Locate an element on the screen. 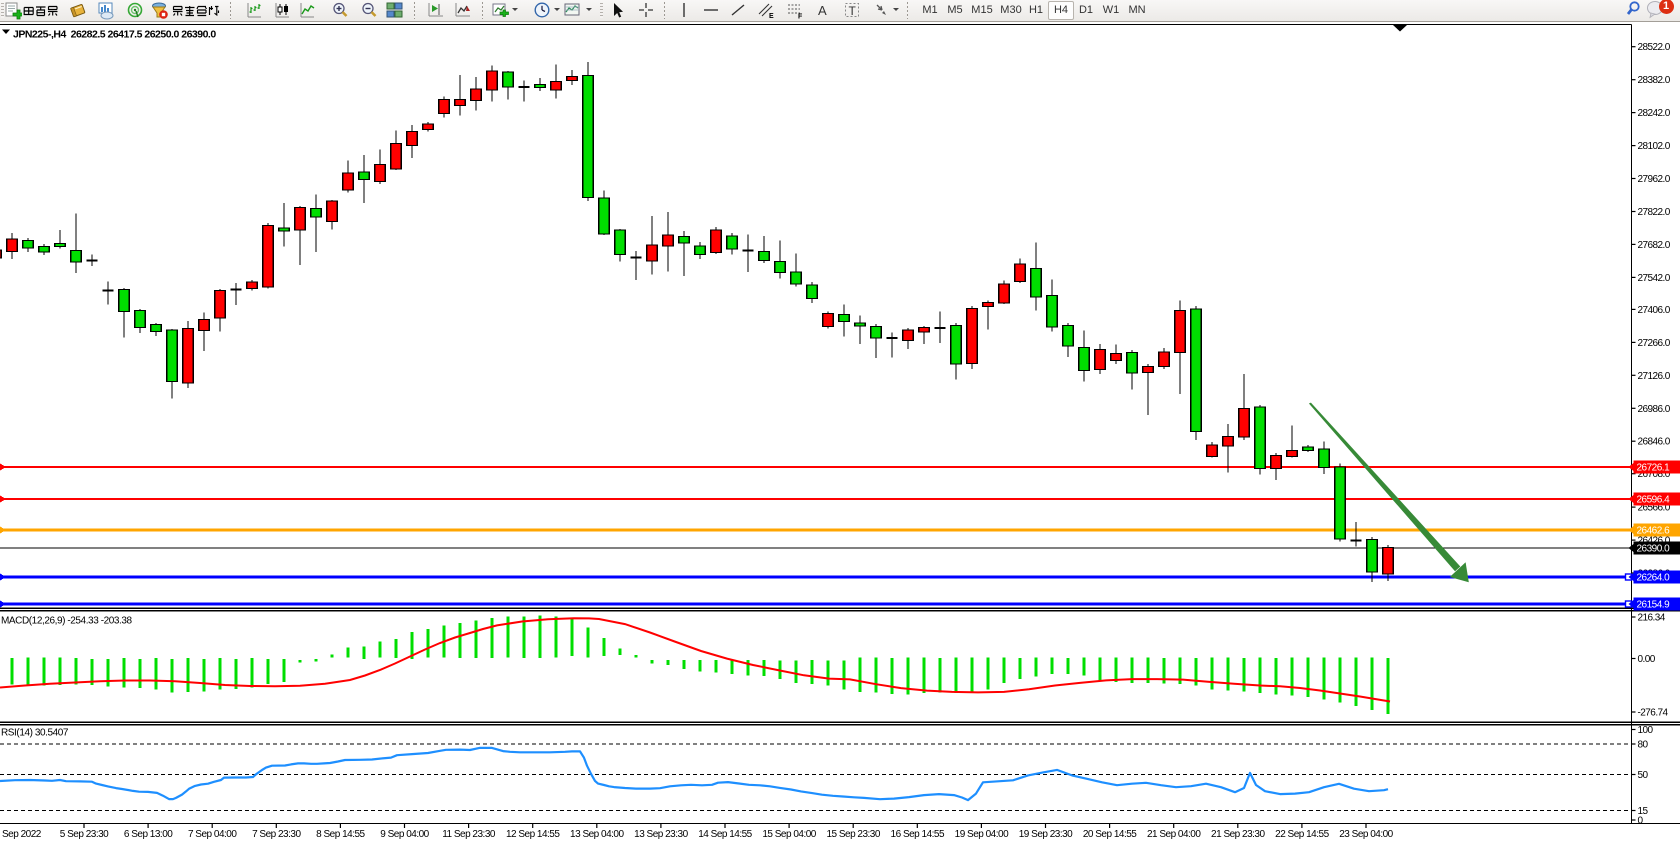 The height and width of the screenshot is (843, 1680). svg-text: 27266.0 is located at coordinates (1654, 343).